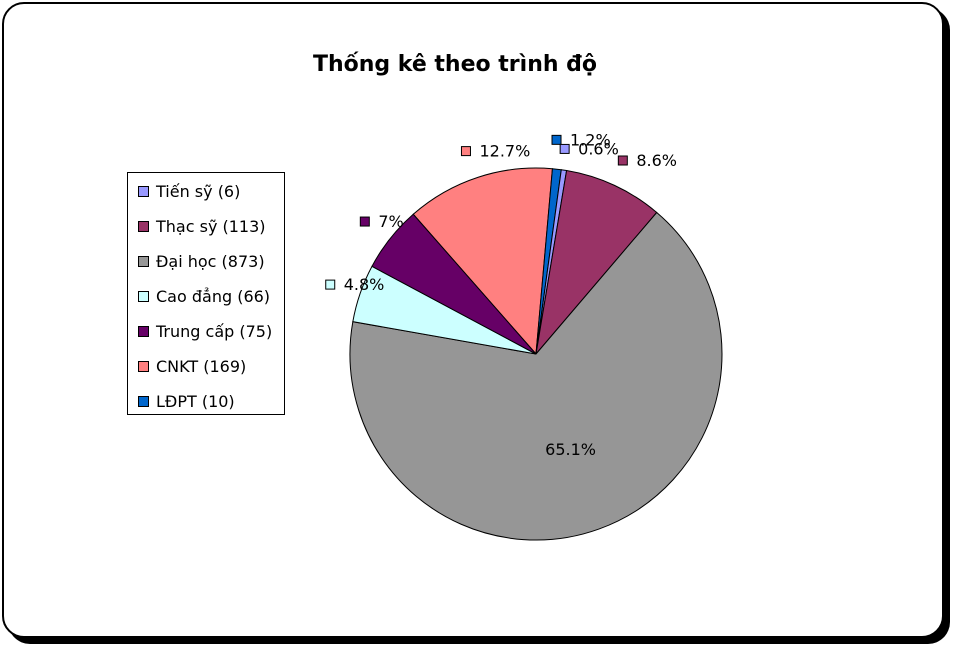 The width and height of the screenshot is (960, 653). I want to click on legend-item-tien-sy: Tiến sỹ (6), so click(189, 191).